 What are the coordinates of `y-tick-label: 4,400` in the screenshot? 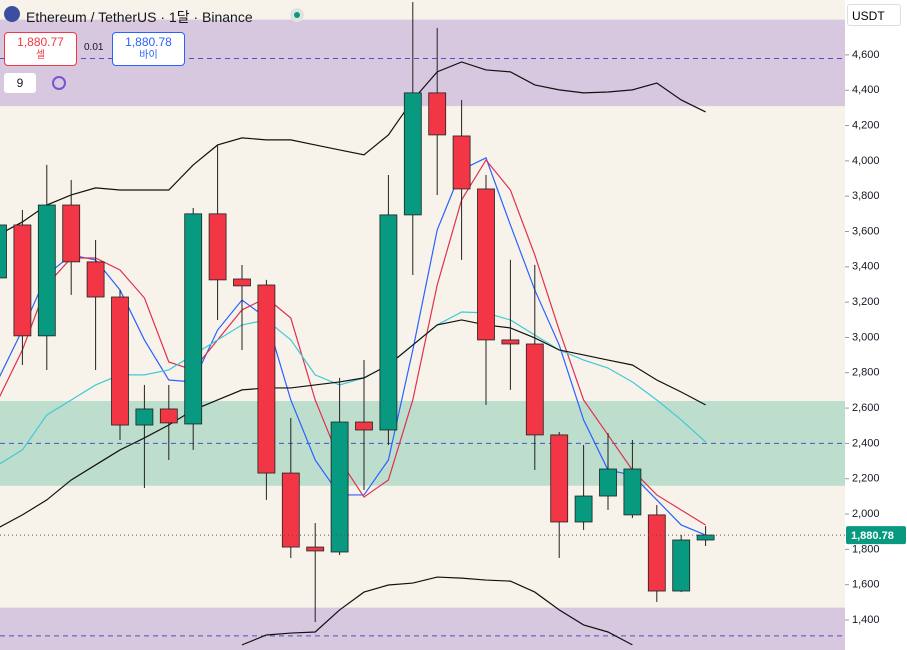 It's located at (866, 90).